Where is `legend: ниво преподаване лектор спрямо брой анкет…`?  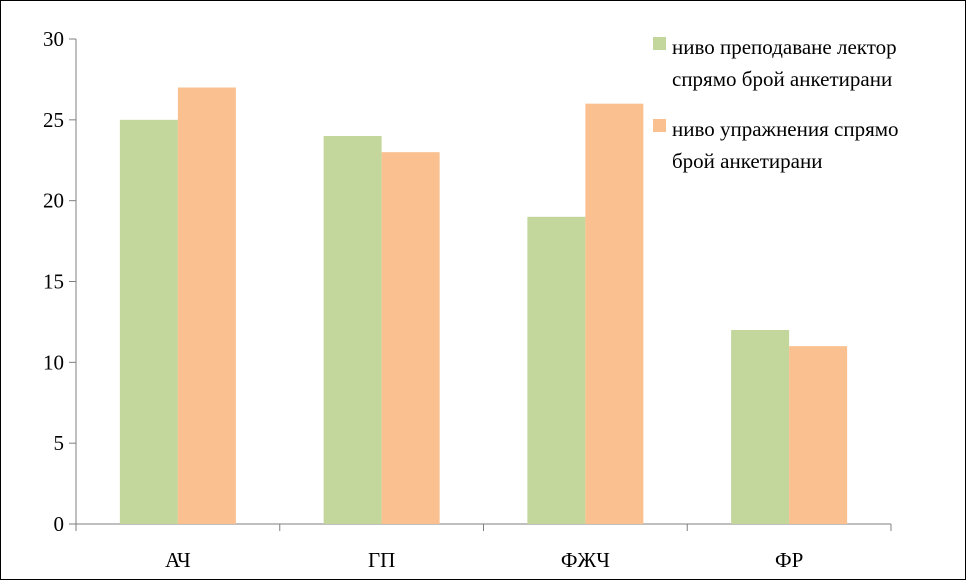 legend: ниво преподаване лектор спрямо брой анкет… is located at coordinates (776, 104).